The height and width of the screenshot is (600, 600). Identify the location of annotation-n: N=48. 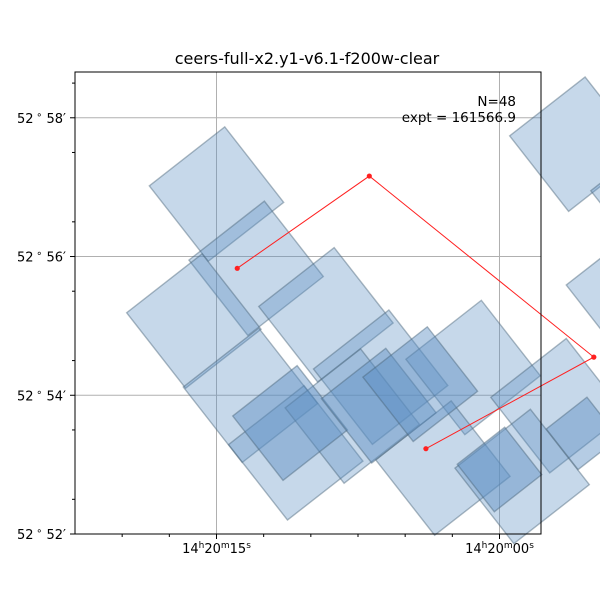
(496, 102).